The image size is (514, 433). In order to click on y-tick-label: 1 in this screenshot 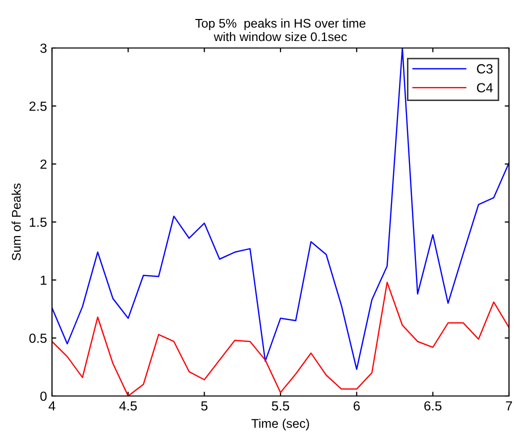, I will do `click(43, 280)`.